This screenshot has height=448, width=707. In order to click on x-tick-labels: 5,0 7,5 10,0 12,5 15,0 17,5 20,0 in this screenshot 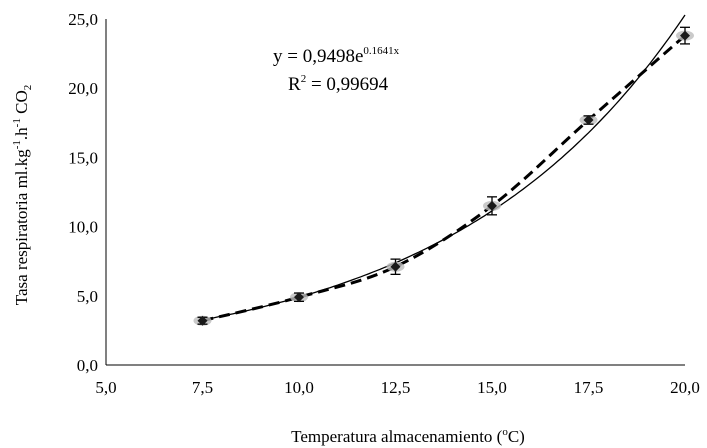, I will do `click(397, 387)`.